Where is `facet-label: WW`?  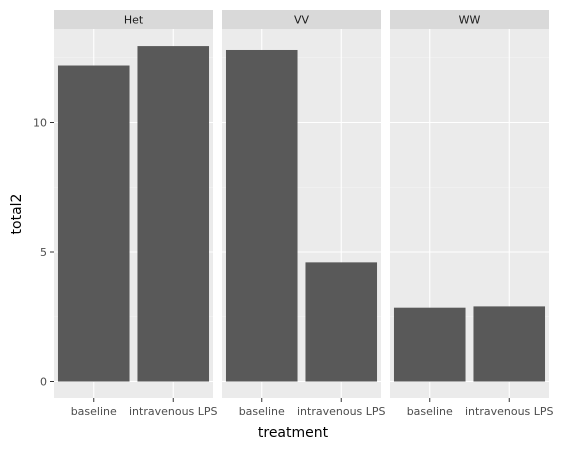
facet-label: WW is located at coordinates (470, 20).